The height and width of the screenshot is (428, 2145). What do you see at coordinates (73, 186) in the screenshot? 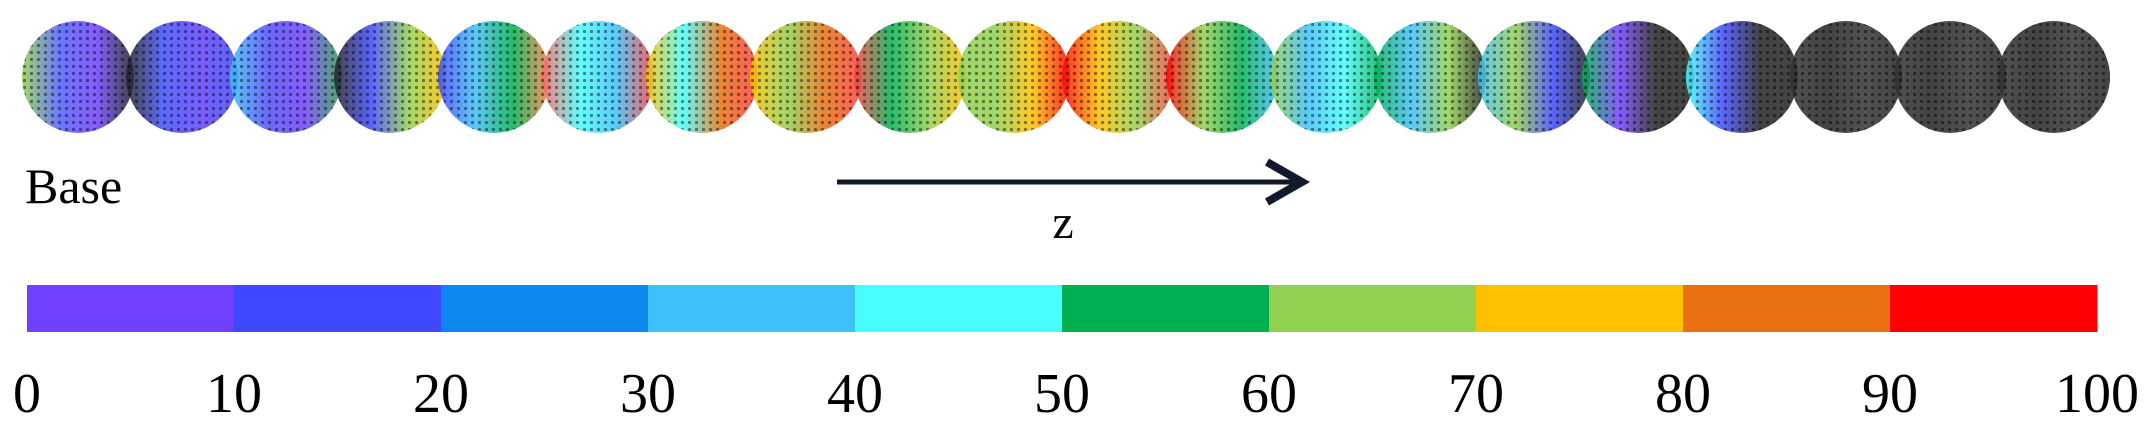
I see `base-label: Base` at bounding box center [73, 186].